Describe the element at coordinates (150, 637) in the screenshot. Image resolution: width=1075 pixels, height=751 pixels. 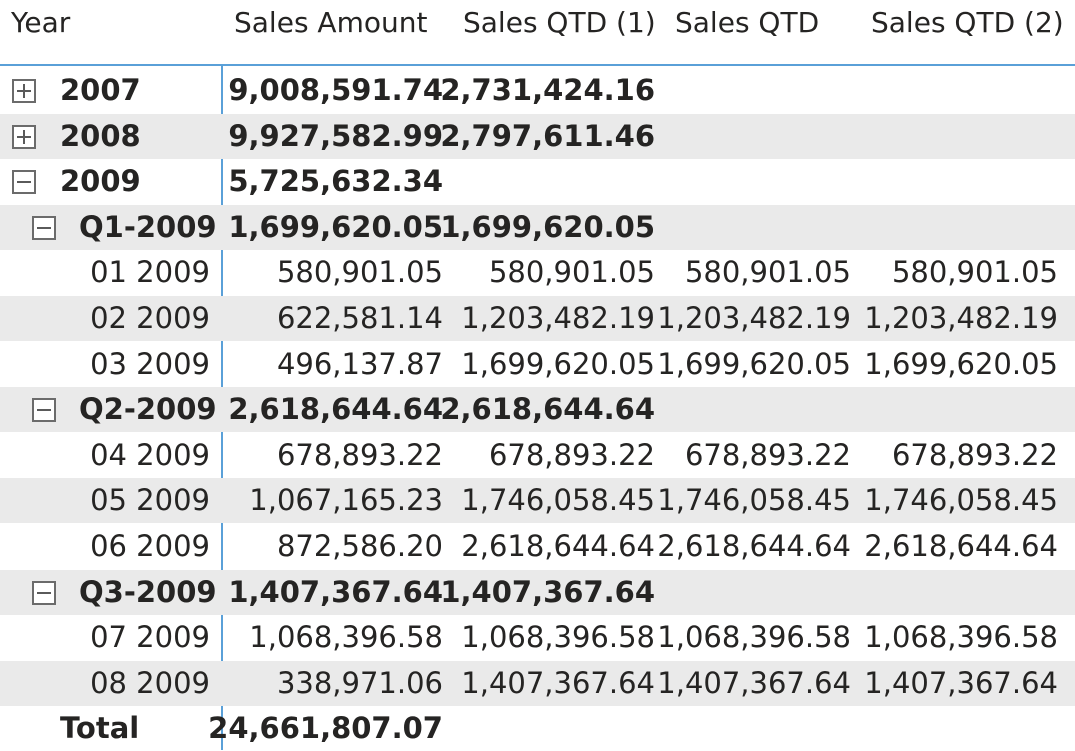
I see `month-label: 07 2009` at that location.